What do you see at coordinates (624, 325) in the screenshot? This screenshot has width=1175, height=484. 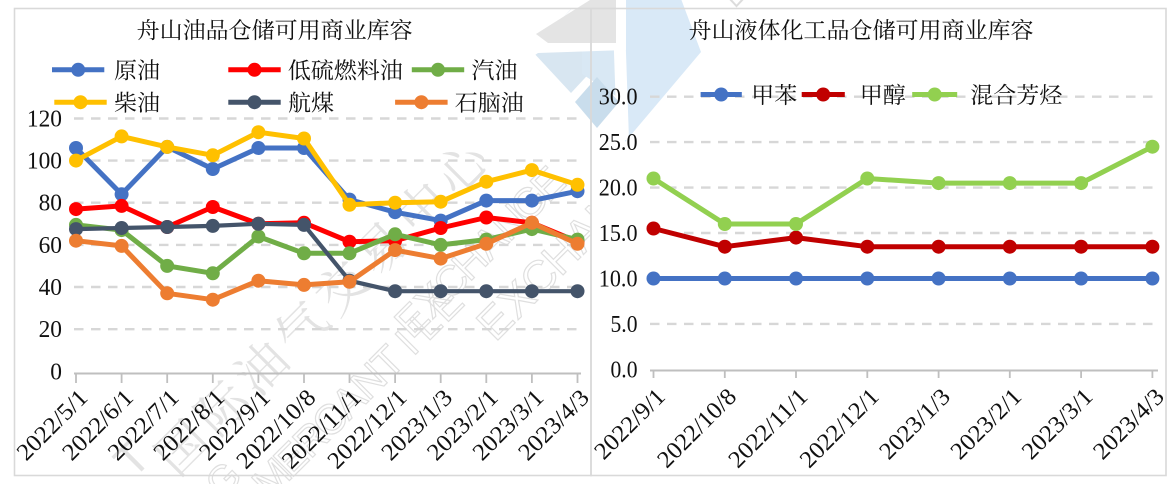 I see `svg-text: 5.0` at bounding box center [624, 325].